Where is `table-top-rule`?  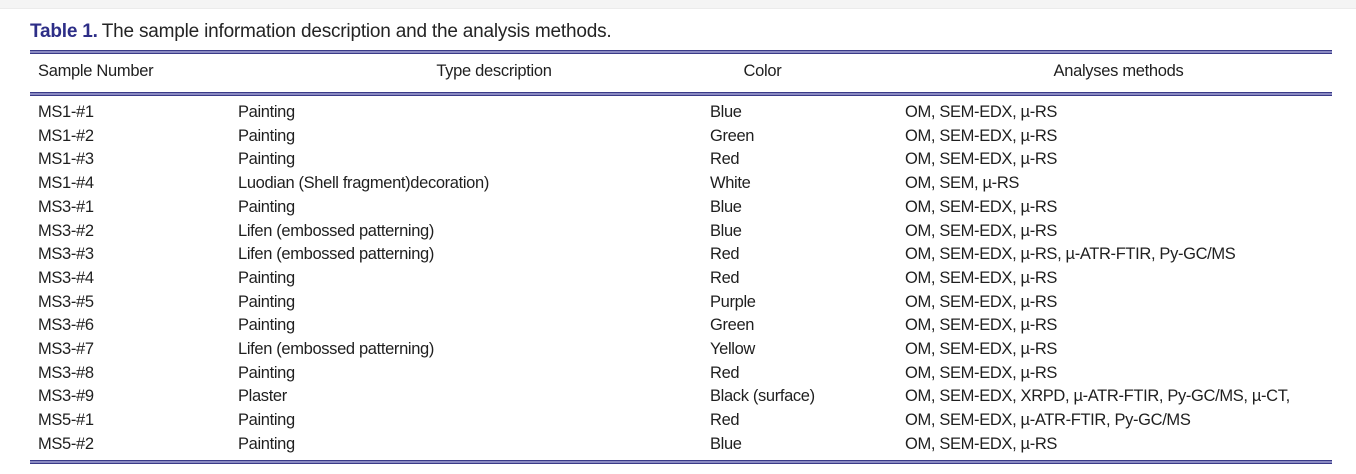
table-top-rule is located at coordinates (681, 52).